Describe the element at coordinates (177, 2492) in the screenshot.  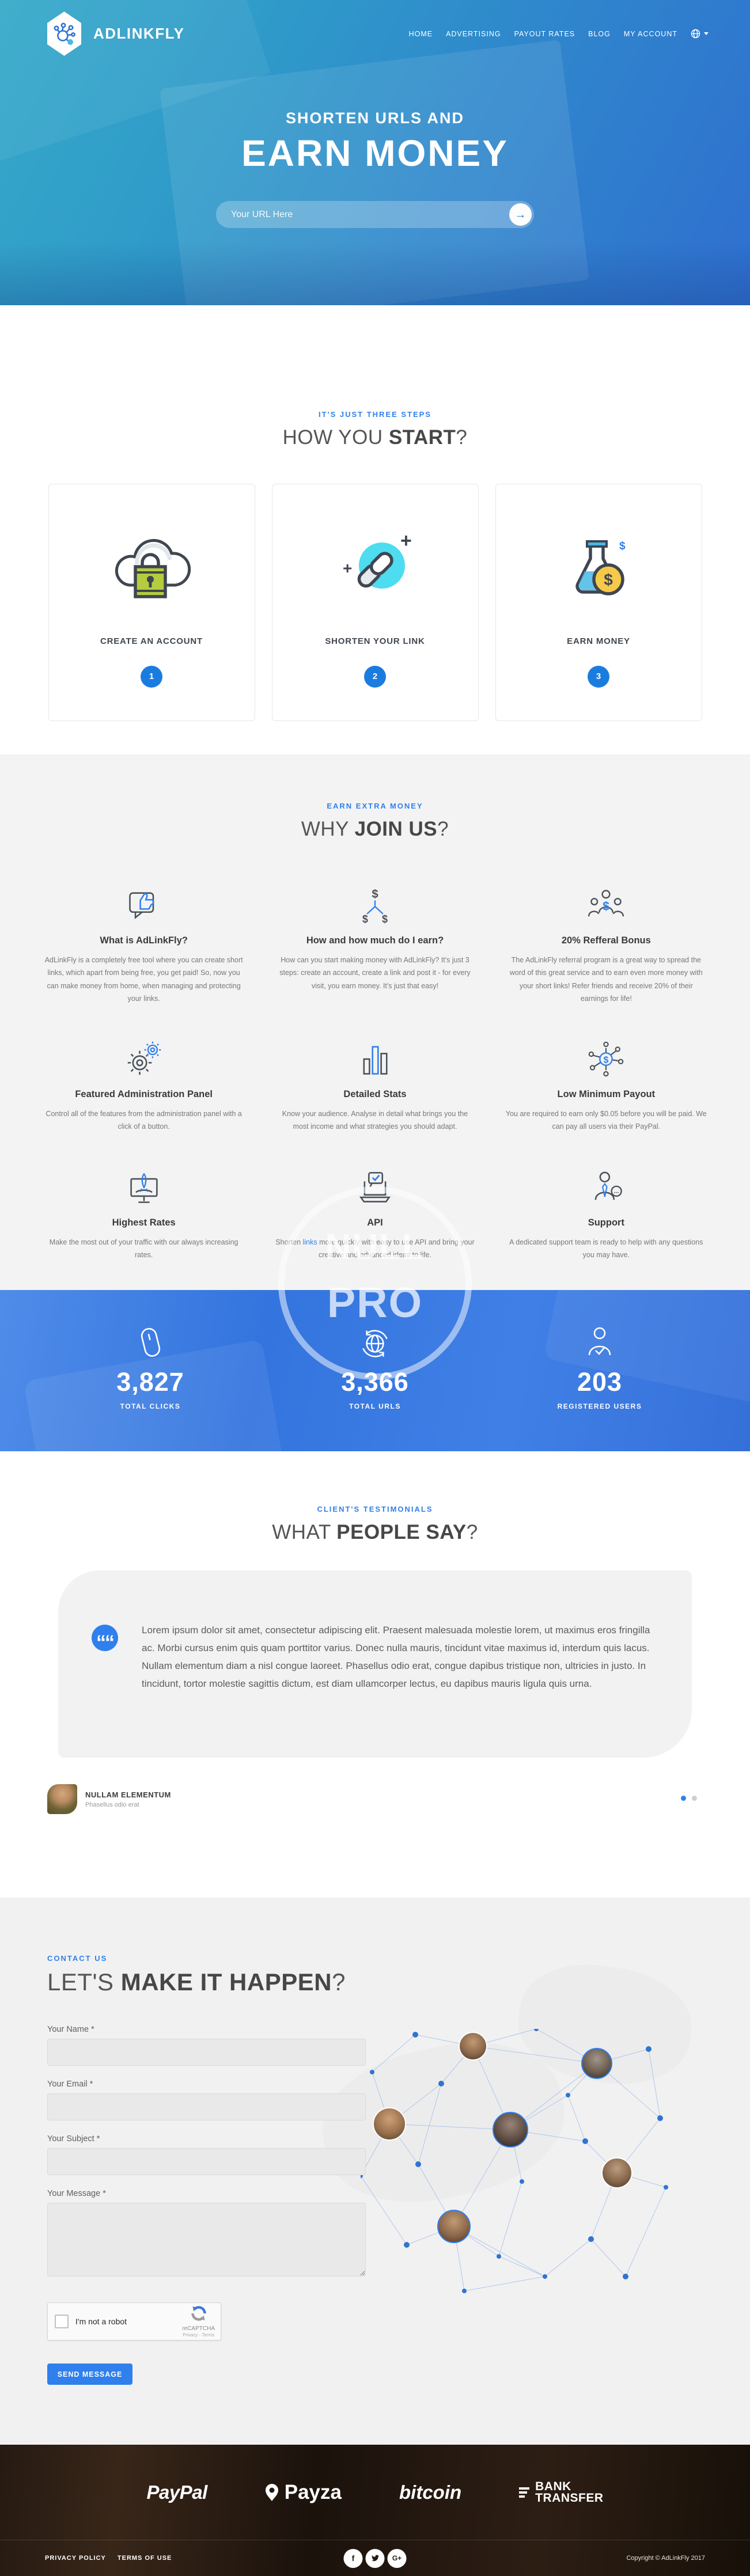
I see `paypal-logo: PayPal` at that location.